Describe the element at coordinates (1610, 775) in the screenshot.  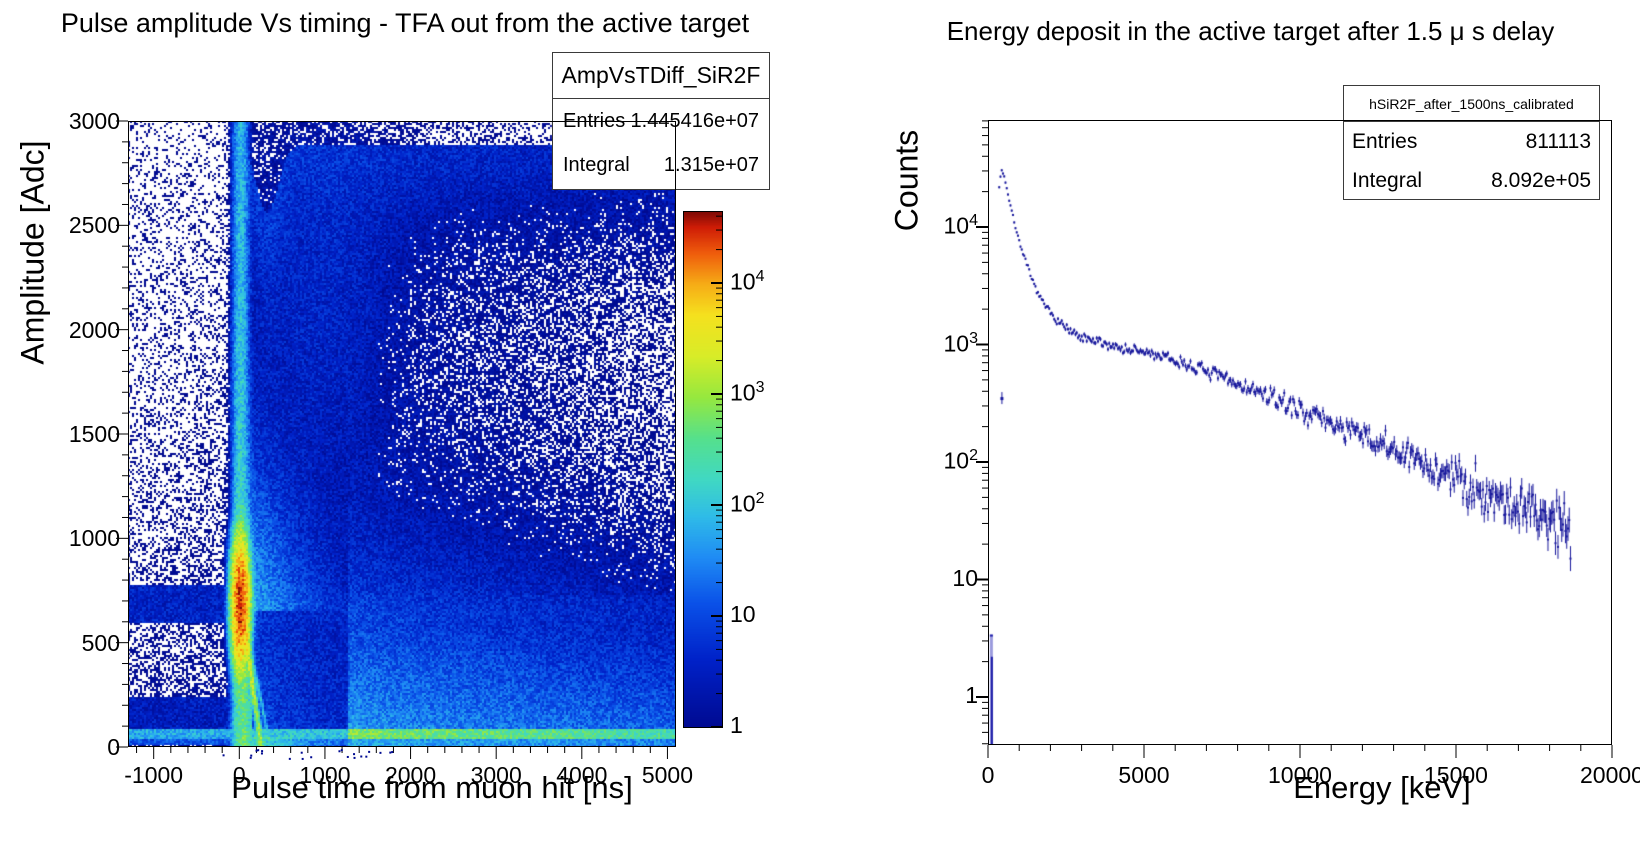
I see `right-x-tick-label: 20000` at that location.